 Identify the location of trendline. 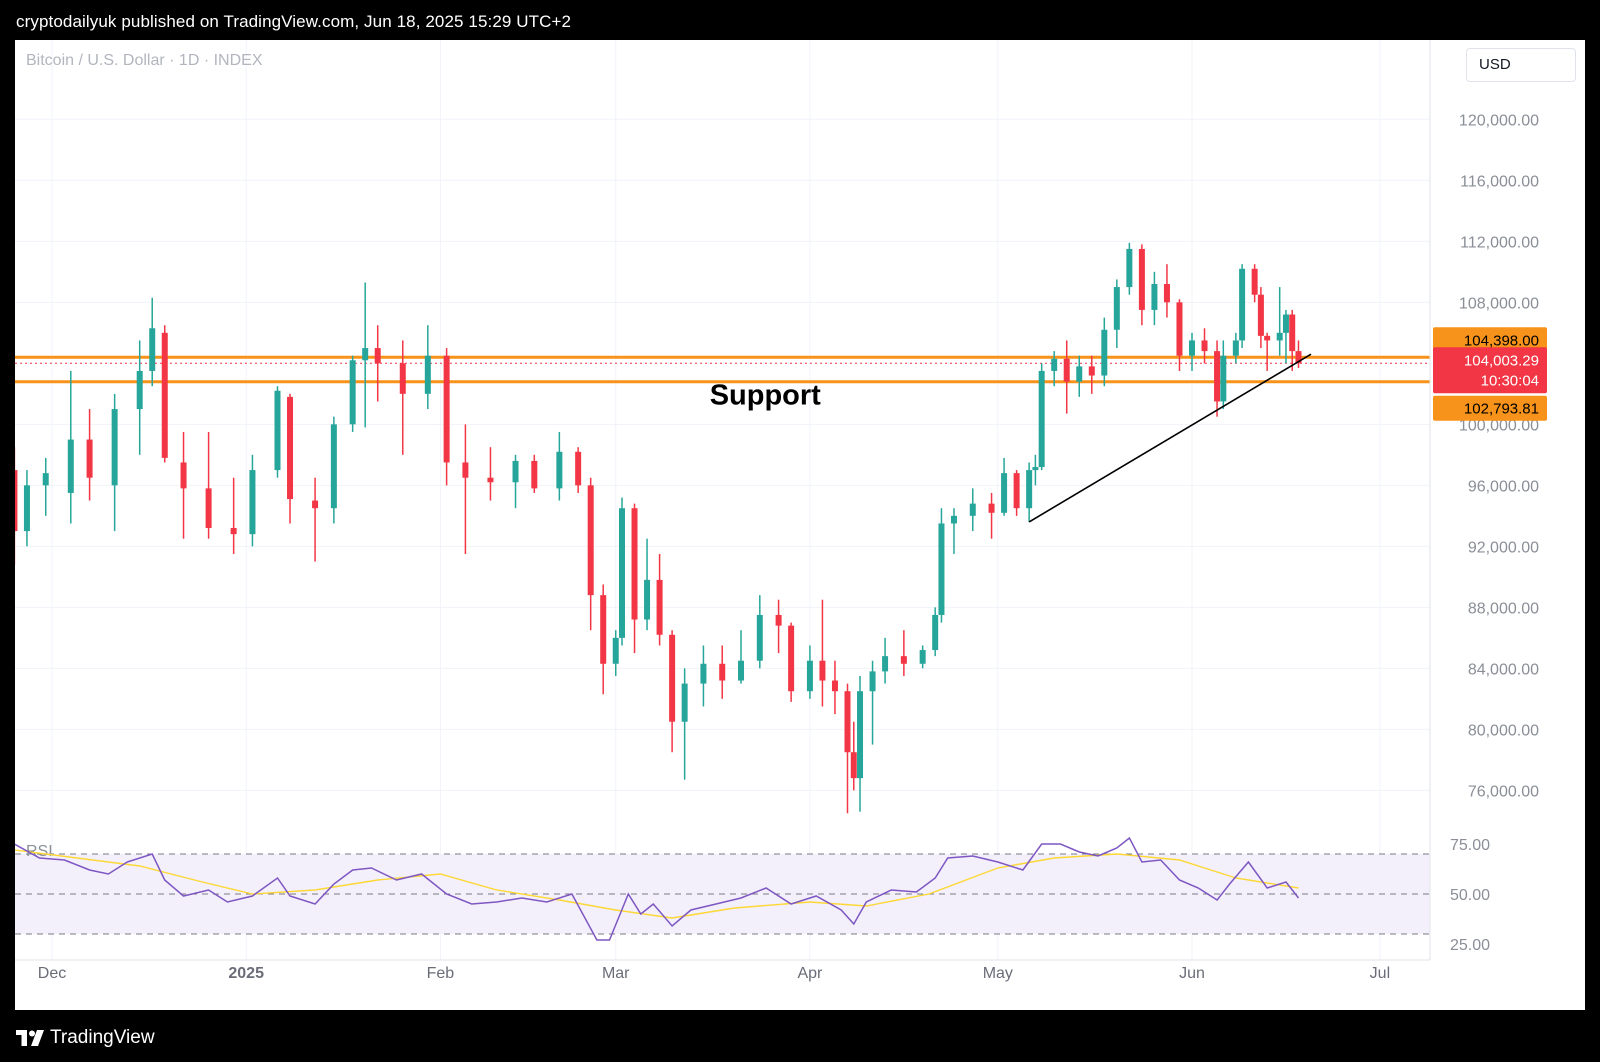
(1170, 438).